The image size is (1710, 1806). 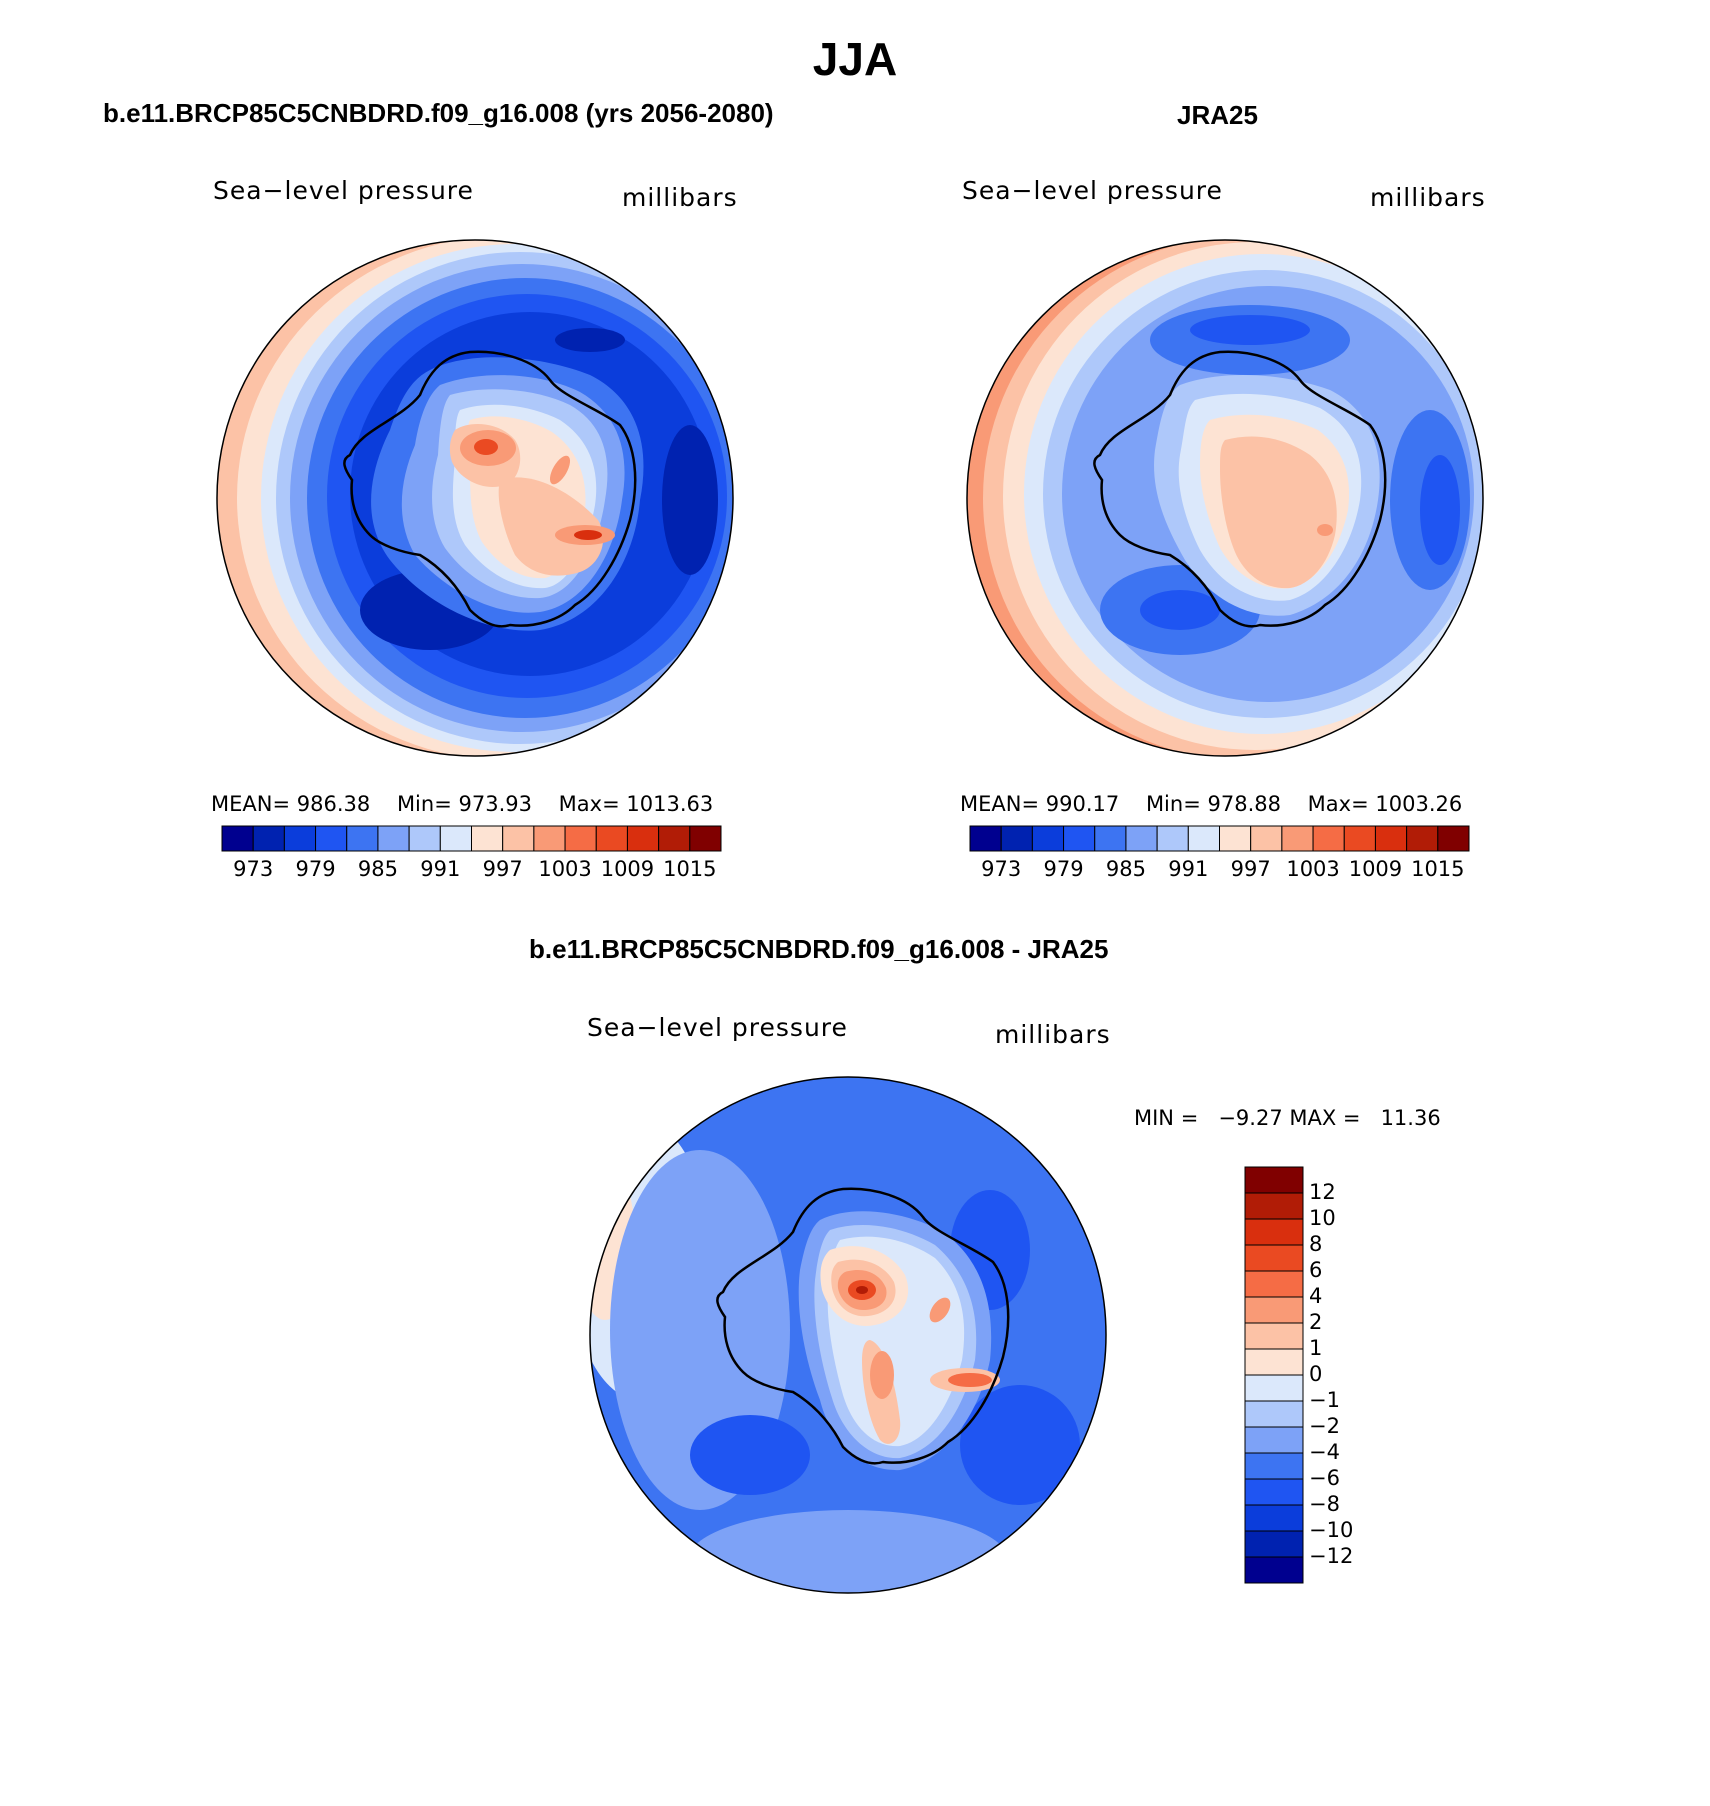 What do you see at coordinates (1324, 1426) in the screenshot?
I see `colorbar-tick-label: −2` at bounding box center [1324, 1426].